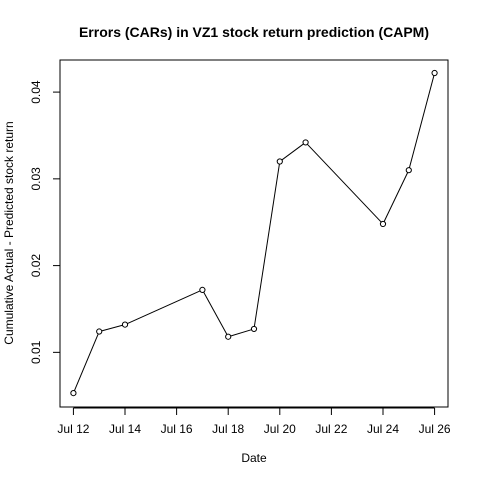 The width and height of the screenshot is (480, 480). Describe the element at coordinates (177, 429) in the screenshot. I see `x-tick-label: Jul 16` at that location.